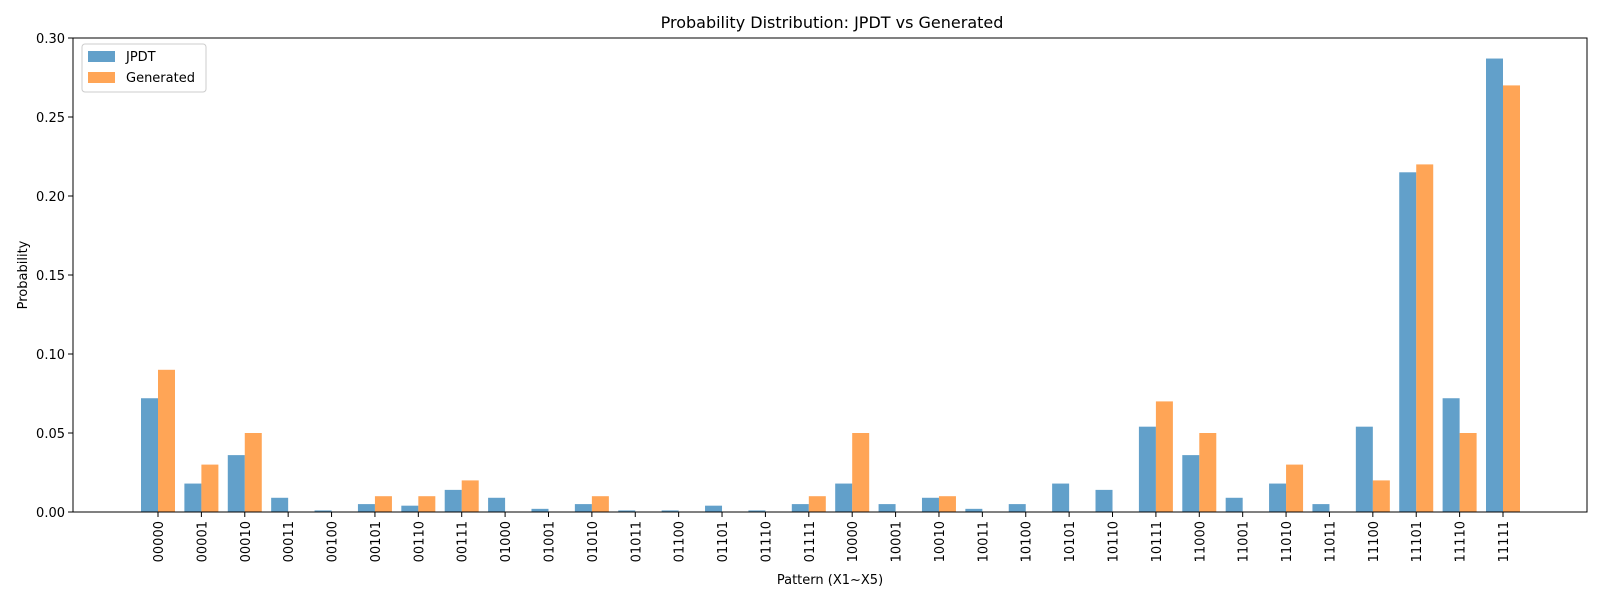 This screenshot has width=1600, height=600. Describe the element at coordinates (830, 580) in the screenshot. I see `x-axis-label: Pattern (X1~X5)` at that location.